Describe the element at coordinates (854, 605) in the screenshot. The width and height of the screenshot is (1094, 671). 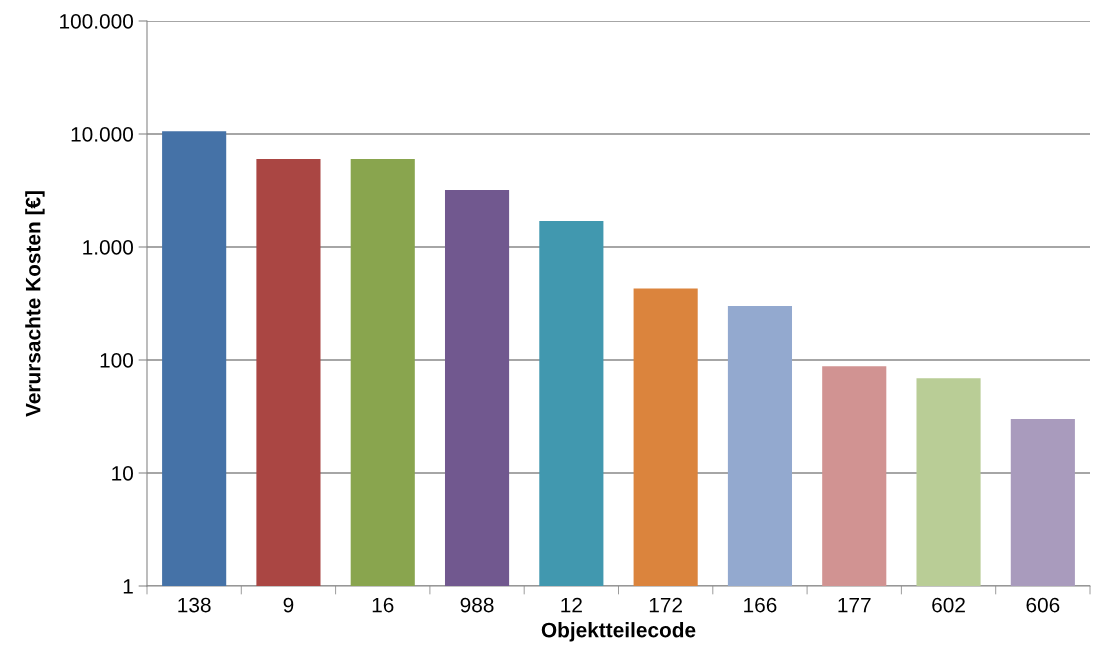
I see `x-tick-label: 177` at that location.